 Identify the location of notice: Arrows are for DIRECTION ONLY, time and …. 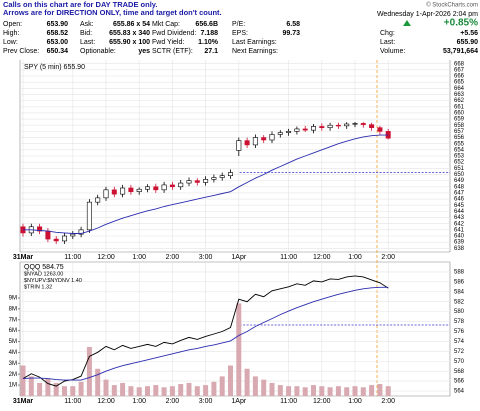
(112, 12).